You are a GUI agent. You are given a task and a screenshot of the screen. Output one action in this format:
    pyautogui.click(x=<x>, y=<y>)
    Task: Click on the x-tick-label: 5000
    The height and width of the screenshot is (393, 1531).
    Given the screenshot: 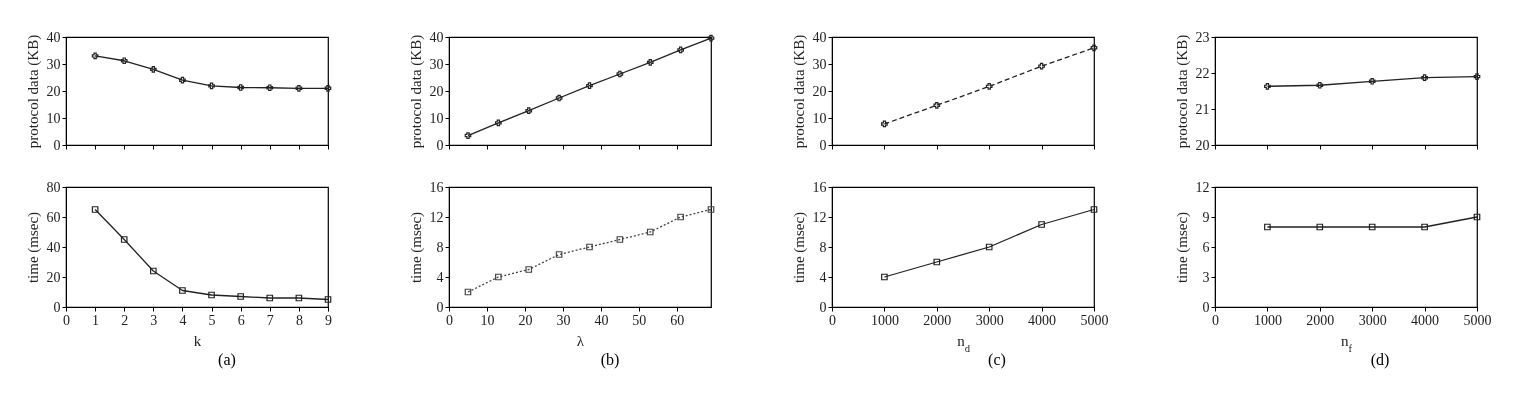 What is the action you would take?
    pyautogui.click(x=1094, y=320)
    